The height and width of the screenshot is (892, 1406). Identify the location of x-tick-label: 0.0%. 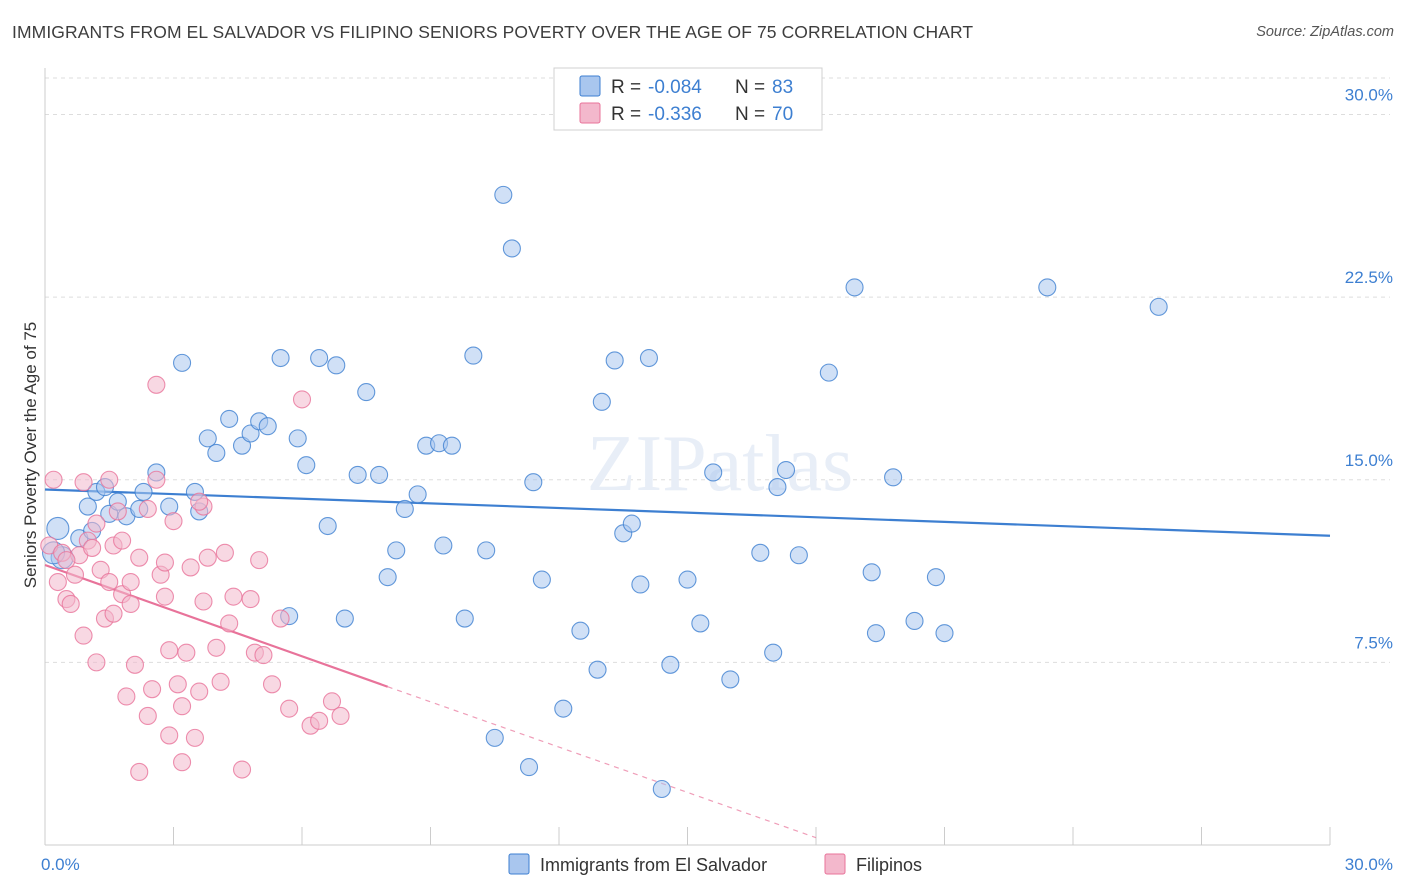
(60, 864).